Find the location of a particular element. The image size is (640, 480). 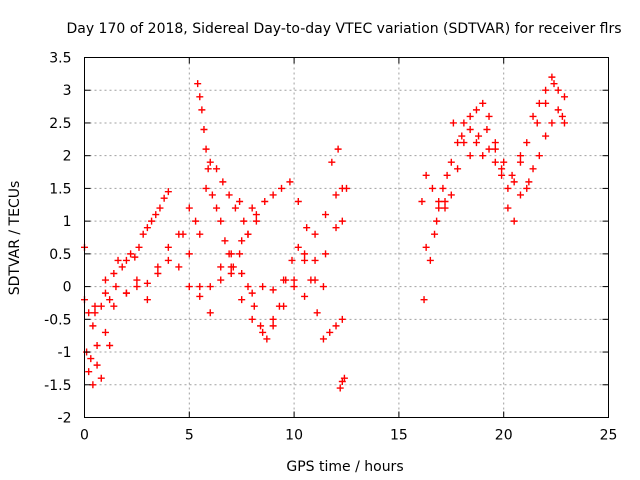

series-arc-i is located at coordinates (342, 383).